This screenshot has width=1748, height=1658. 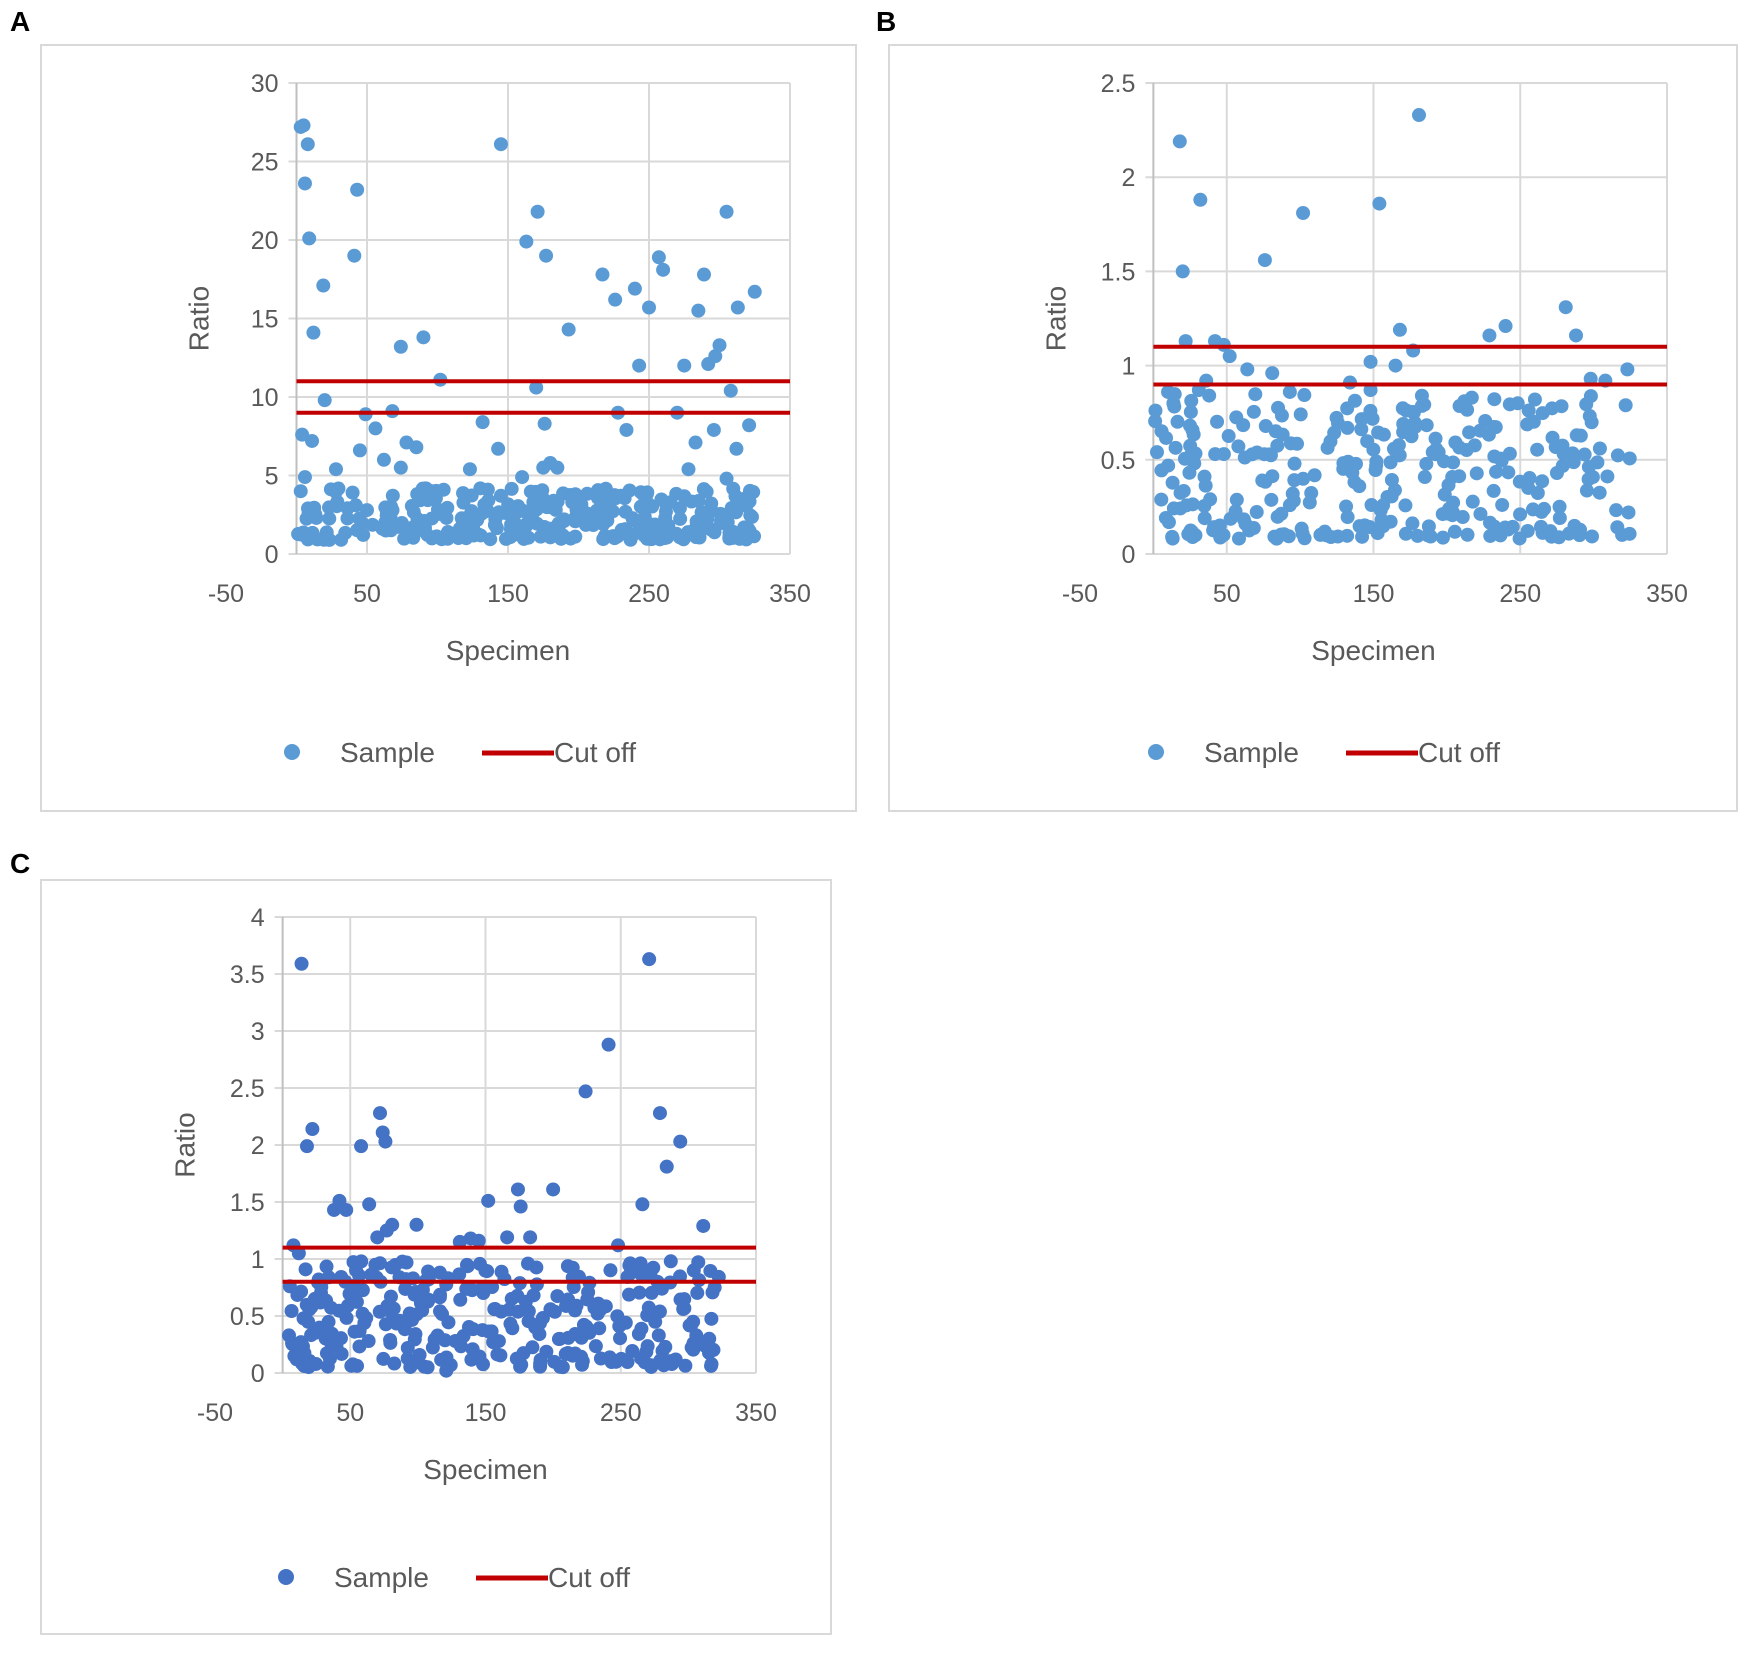 What do you see at coordinates (1520, 594) in the screenshot?
I see `x-tick-label: 250` at bounding box center [1520, 594].